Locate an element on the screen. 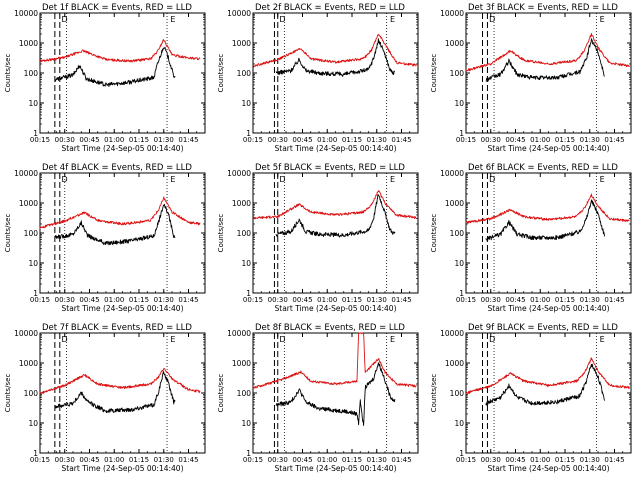 This screenshot has height=484, width=640. panel-title: Det 3f BLACK = Events, RED = LLD is located at coordinates (543, 8).